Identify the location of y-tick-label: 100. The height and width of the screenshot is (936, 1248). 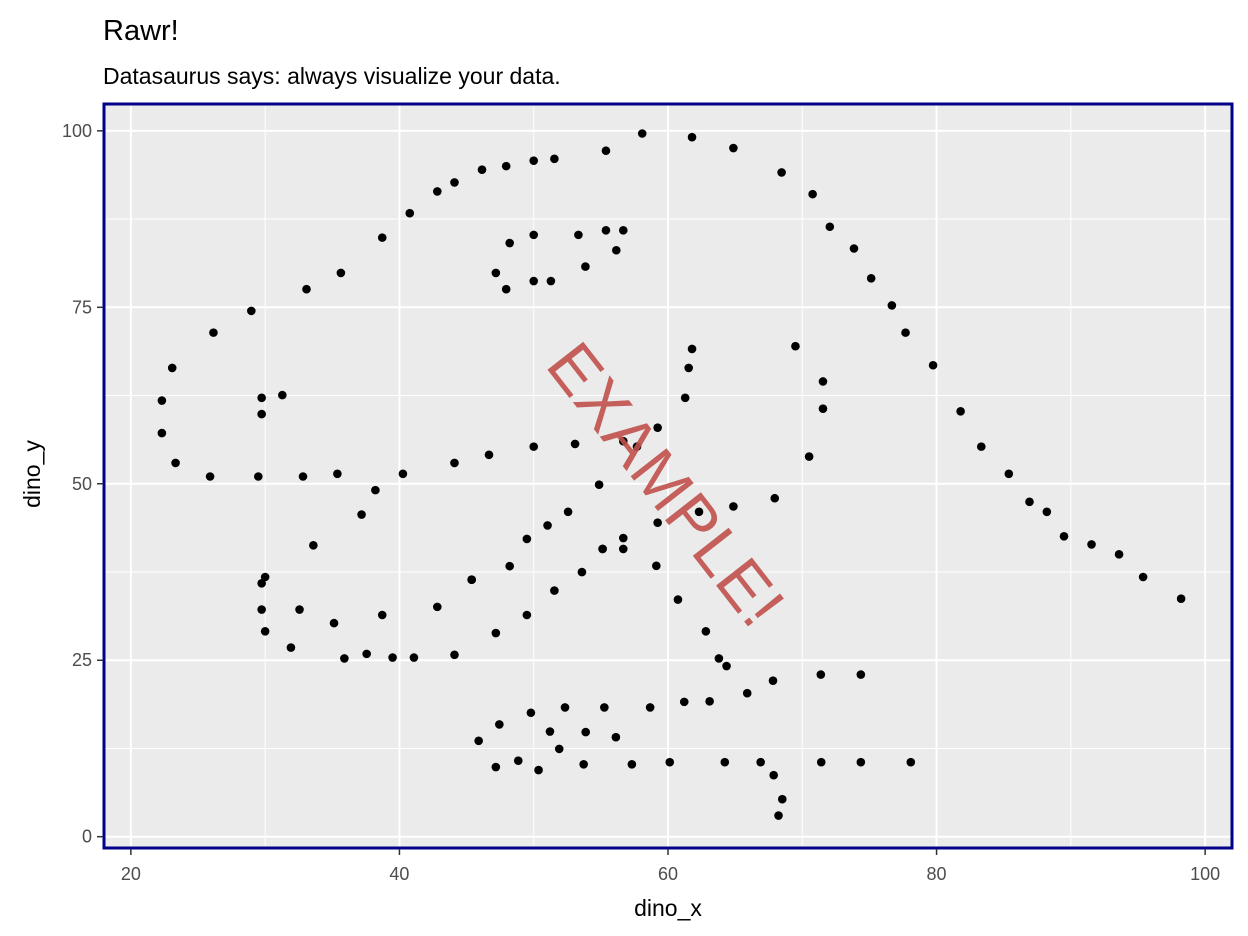
(77, 131).